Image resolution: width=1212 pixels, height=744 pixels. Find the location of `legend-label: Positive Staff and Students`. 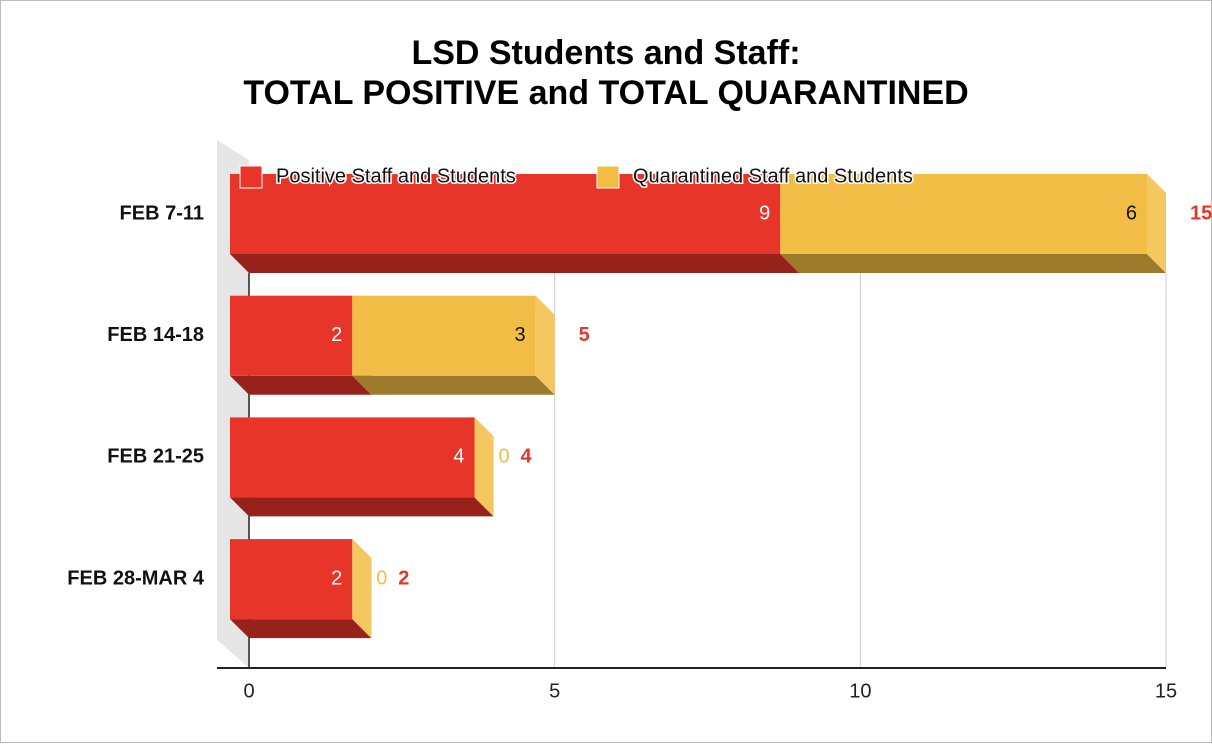

legend-label: Positive Staff and Students is located at coordinates (396, 176).